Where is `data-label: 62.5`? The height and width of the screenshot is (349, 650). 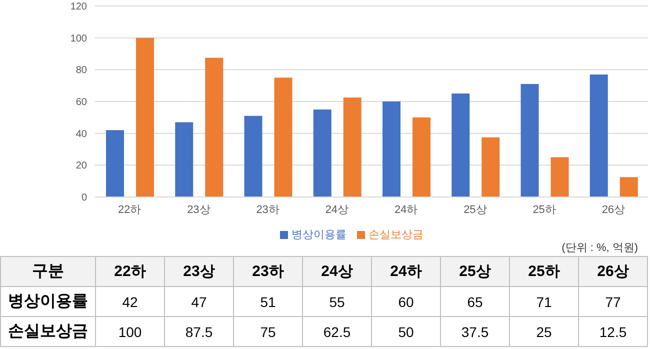 data-label: 62.5 is located at coordinates (337, 331).